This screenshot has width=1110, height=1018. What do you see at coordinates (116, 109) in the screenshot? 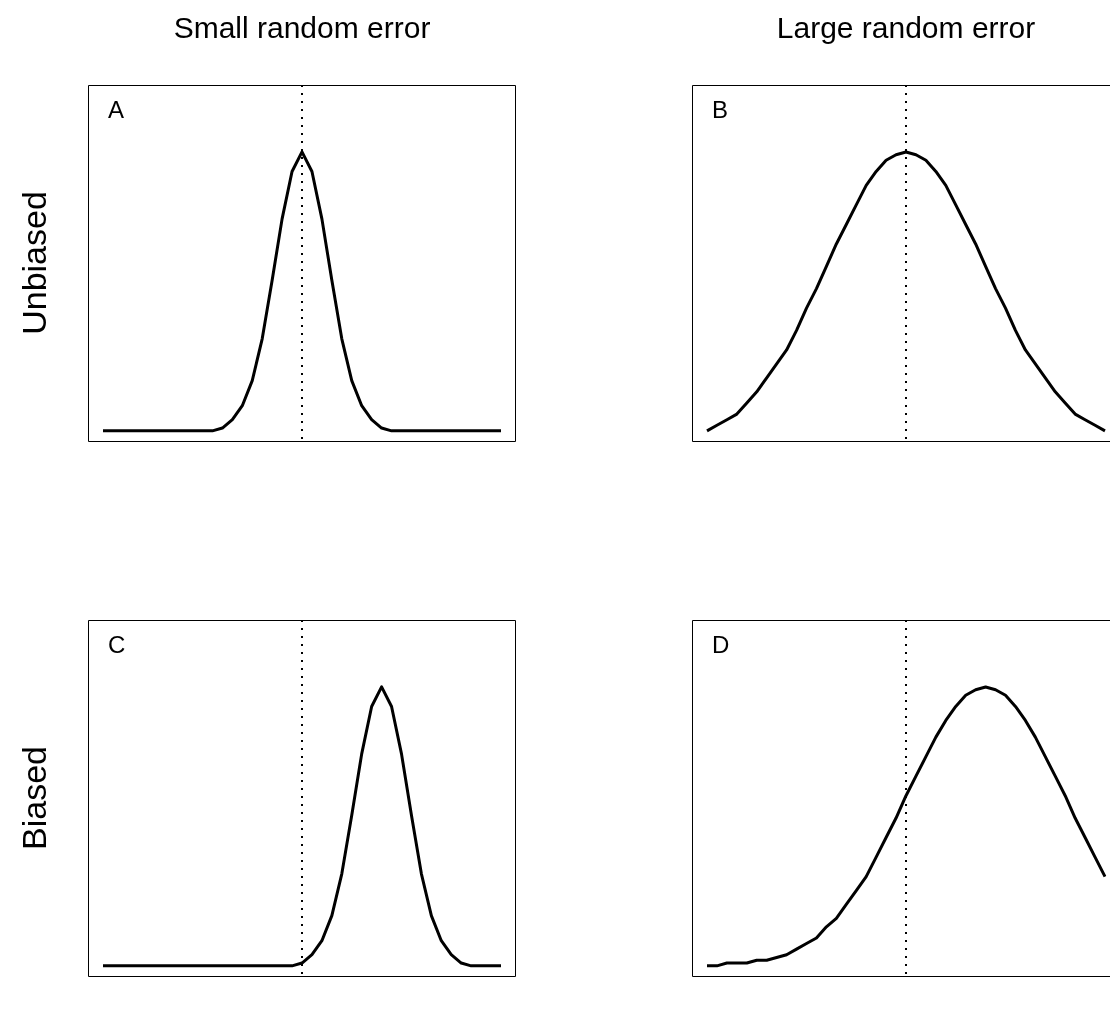
I see `text: A` at bounding box center [116, 109].